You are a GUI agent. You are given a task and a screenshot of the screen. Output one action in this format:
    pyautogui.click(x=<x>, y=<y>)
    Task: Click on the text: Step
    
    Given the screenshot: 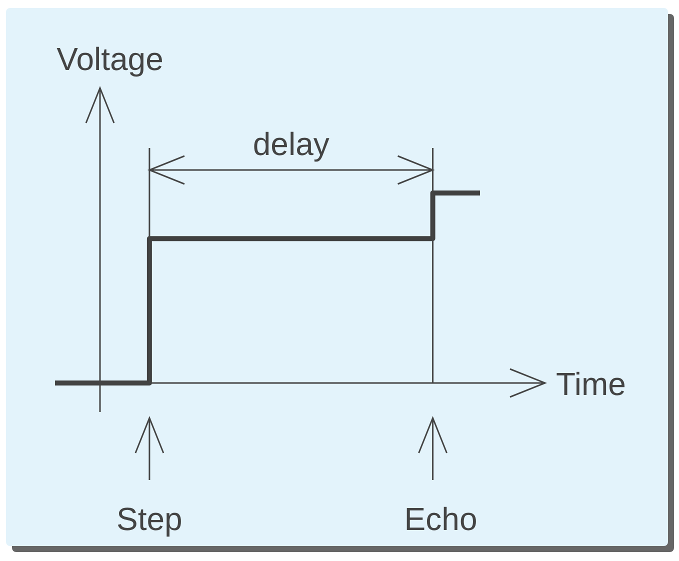 What is the action you would take?
    pyautogui.click(x=149, y=519)
    